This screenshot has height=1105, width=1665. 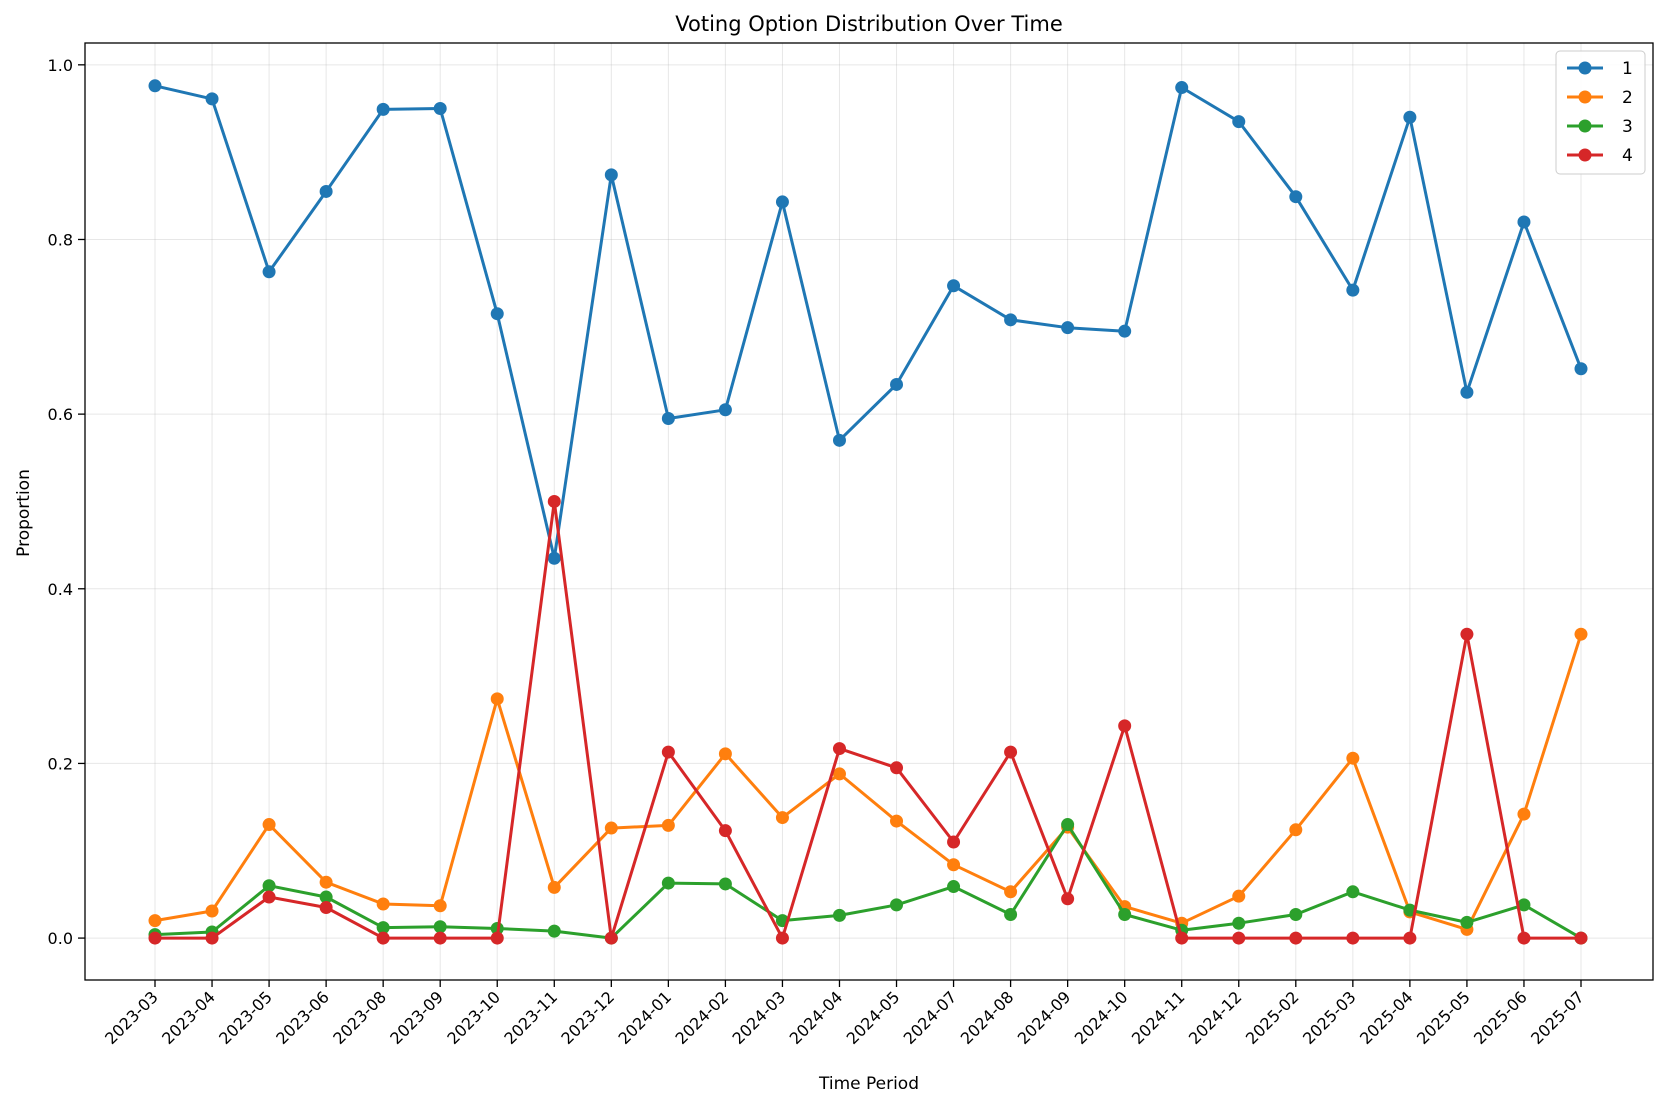 I want to click on legend: 1 2 3 4, so click(x=1600, y=112).